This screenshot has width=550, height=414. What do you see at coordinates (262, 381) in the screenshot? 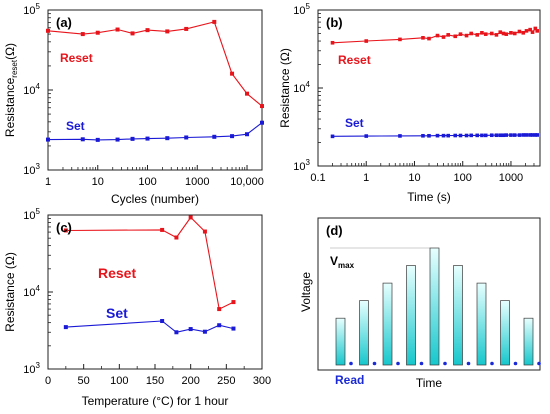
I see `xtick-label-6: 300` at bounding box center [262, 381].